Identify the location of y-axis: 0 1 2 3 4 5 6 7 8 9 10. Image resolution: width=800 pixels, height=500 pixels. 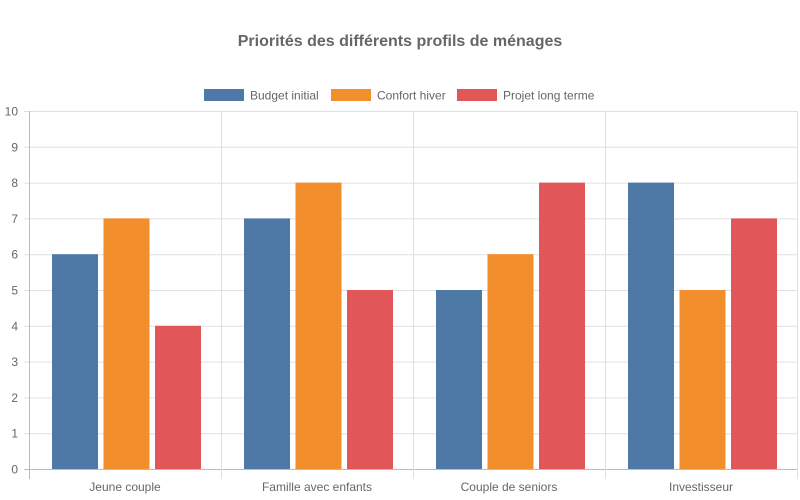
(12, 291).